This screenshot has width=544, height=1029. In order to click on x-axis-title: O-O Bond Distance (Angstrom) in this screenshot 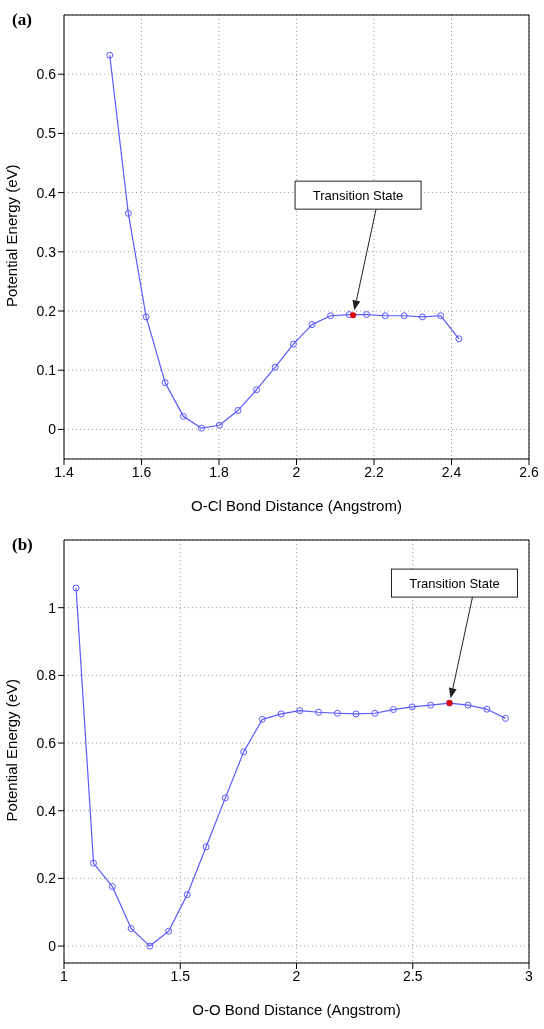, I will do `click(296, 1009)`.